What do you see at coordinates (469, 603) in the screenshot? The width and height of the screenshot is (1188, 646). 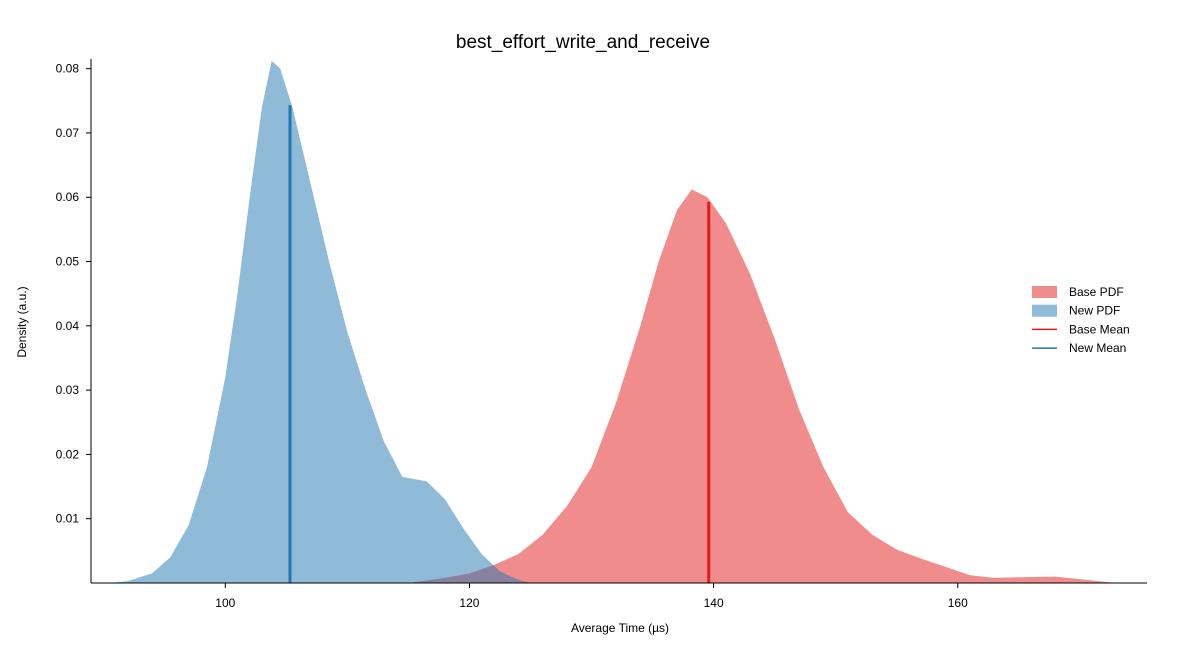 I see `x-tick-label: 120` at bounding box center [469, 603].